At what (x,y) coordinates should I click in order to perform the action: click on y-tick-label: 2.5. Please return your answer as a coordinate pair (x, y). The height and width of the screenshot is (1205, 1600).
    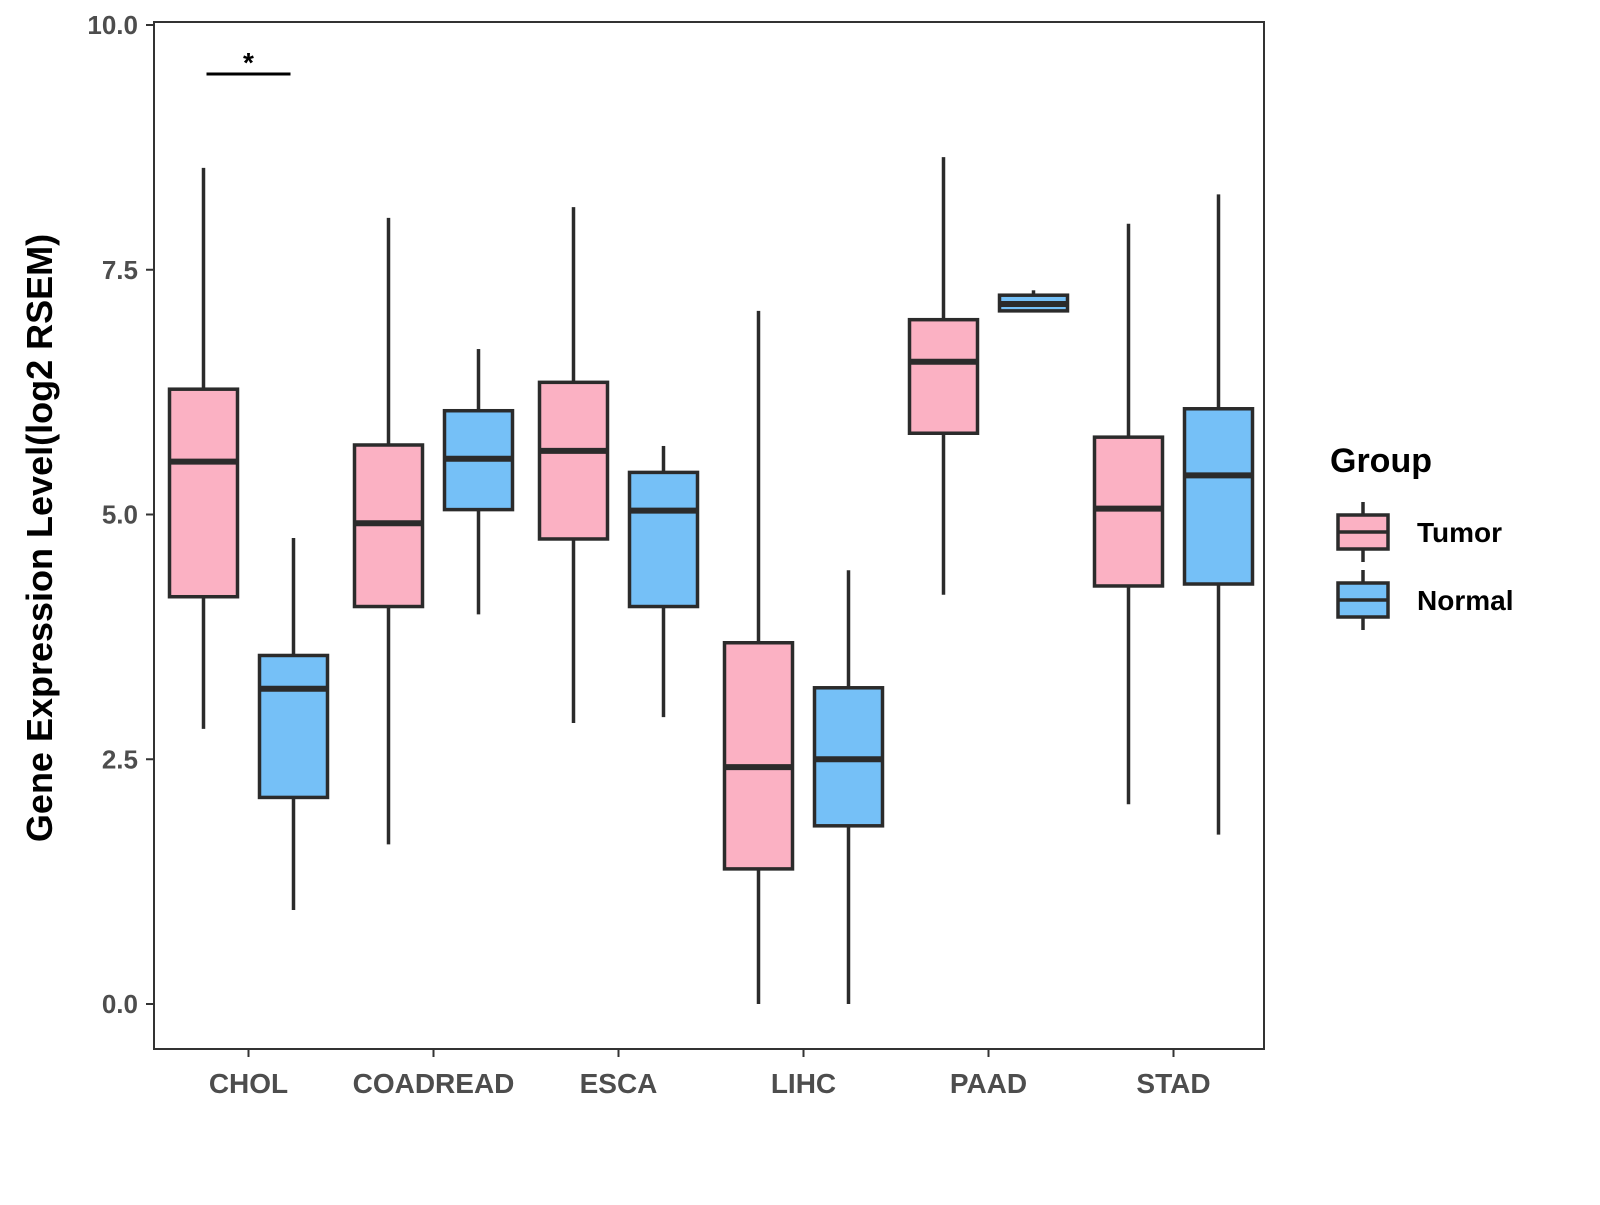
    Looking at the image, I should click on (120, 759).